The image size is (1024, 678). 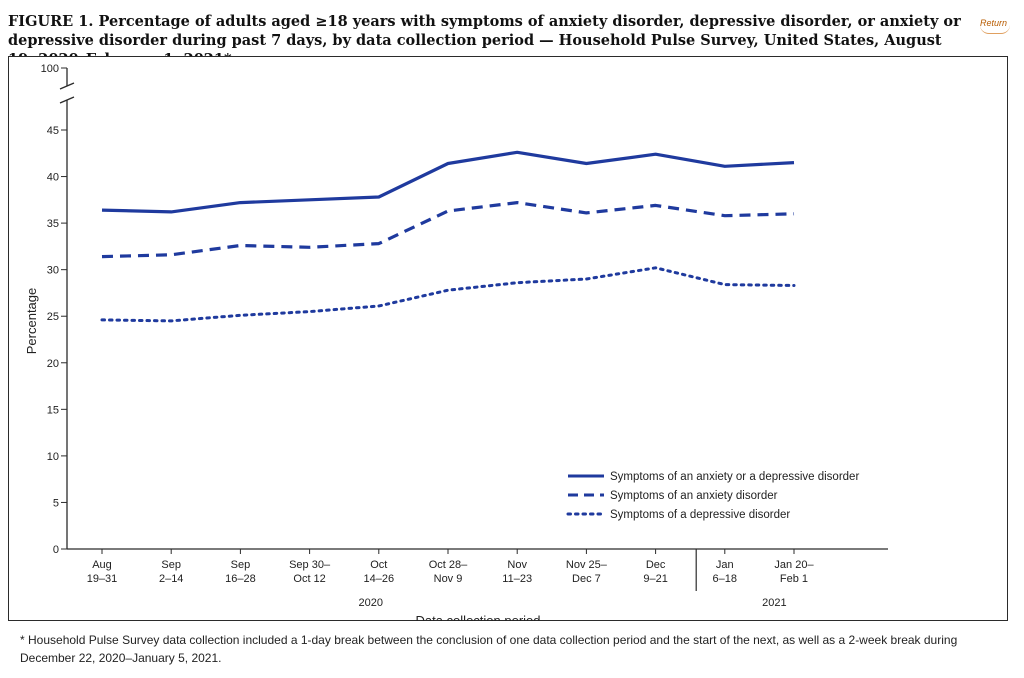 What do you see at coordinates (517, 565) in the screenshot?
I see `x-tick-label: Nov` at bounding box center [517, 565].